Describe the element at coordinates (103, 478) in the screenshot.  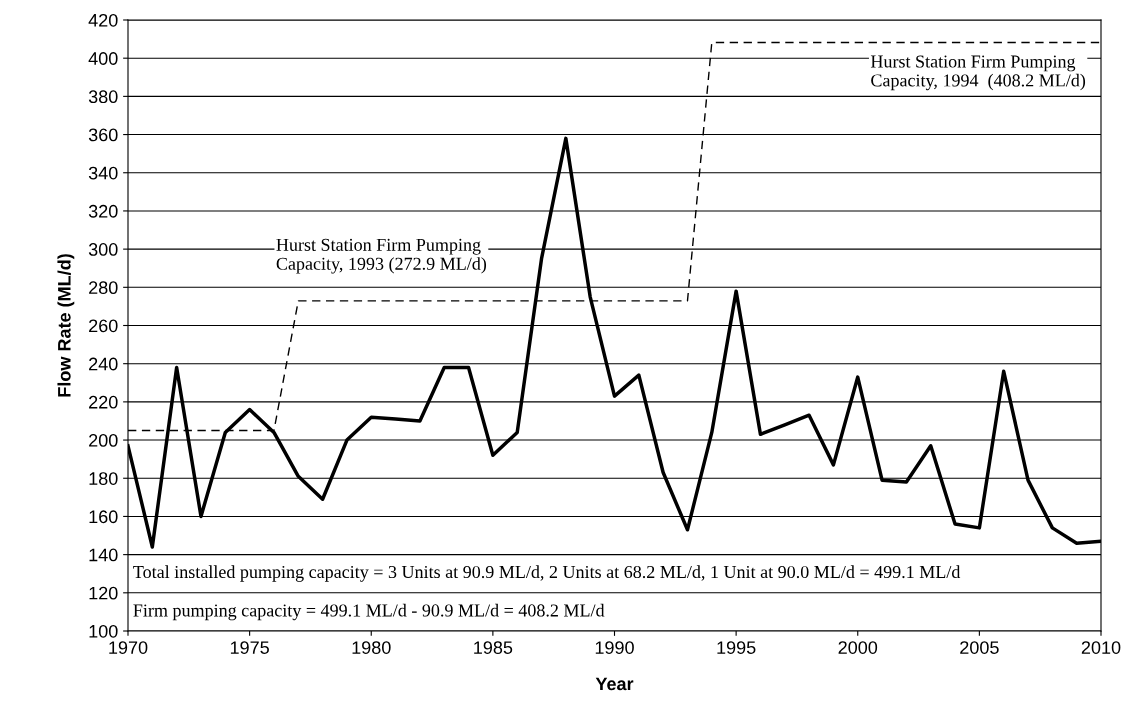
I see `y-tick-label: 180` at that location.